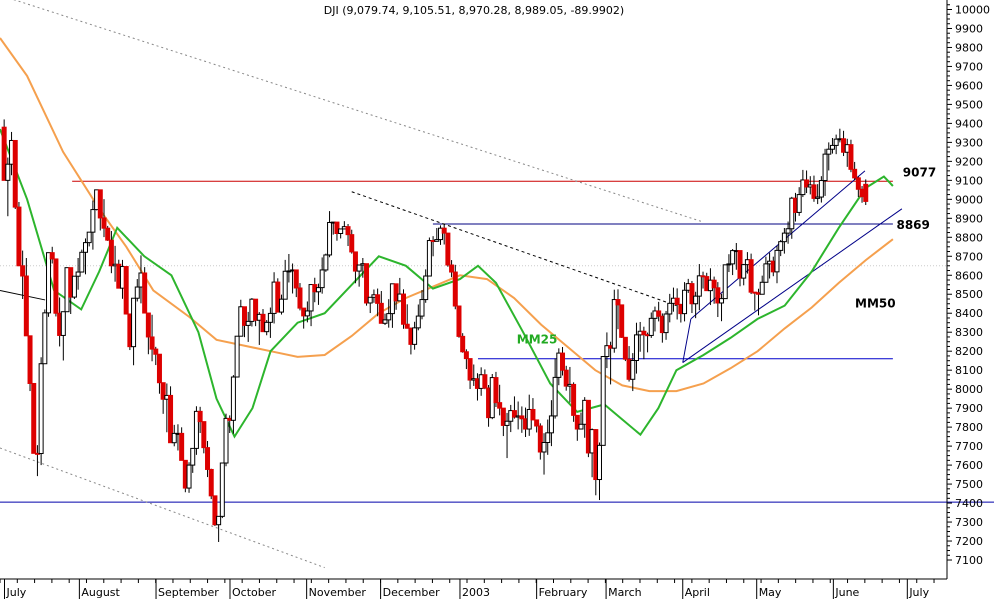 The width and height of the screenshot is (994, 599). Describe the element at coordinates (969, 427) in the screenshot. I see `y-tick-label: 7800` at that location.